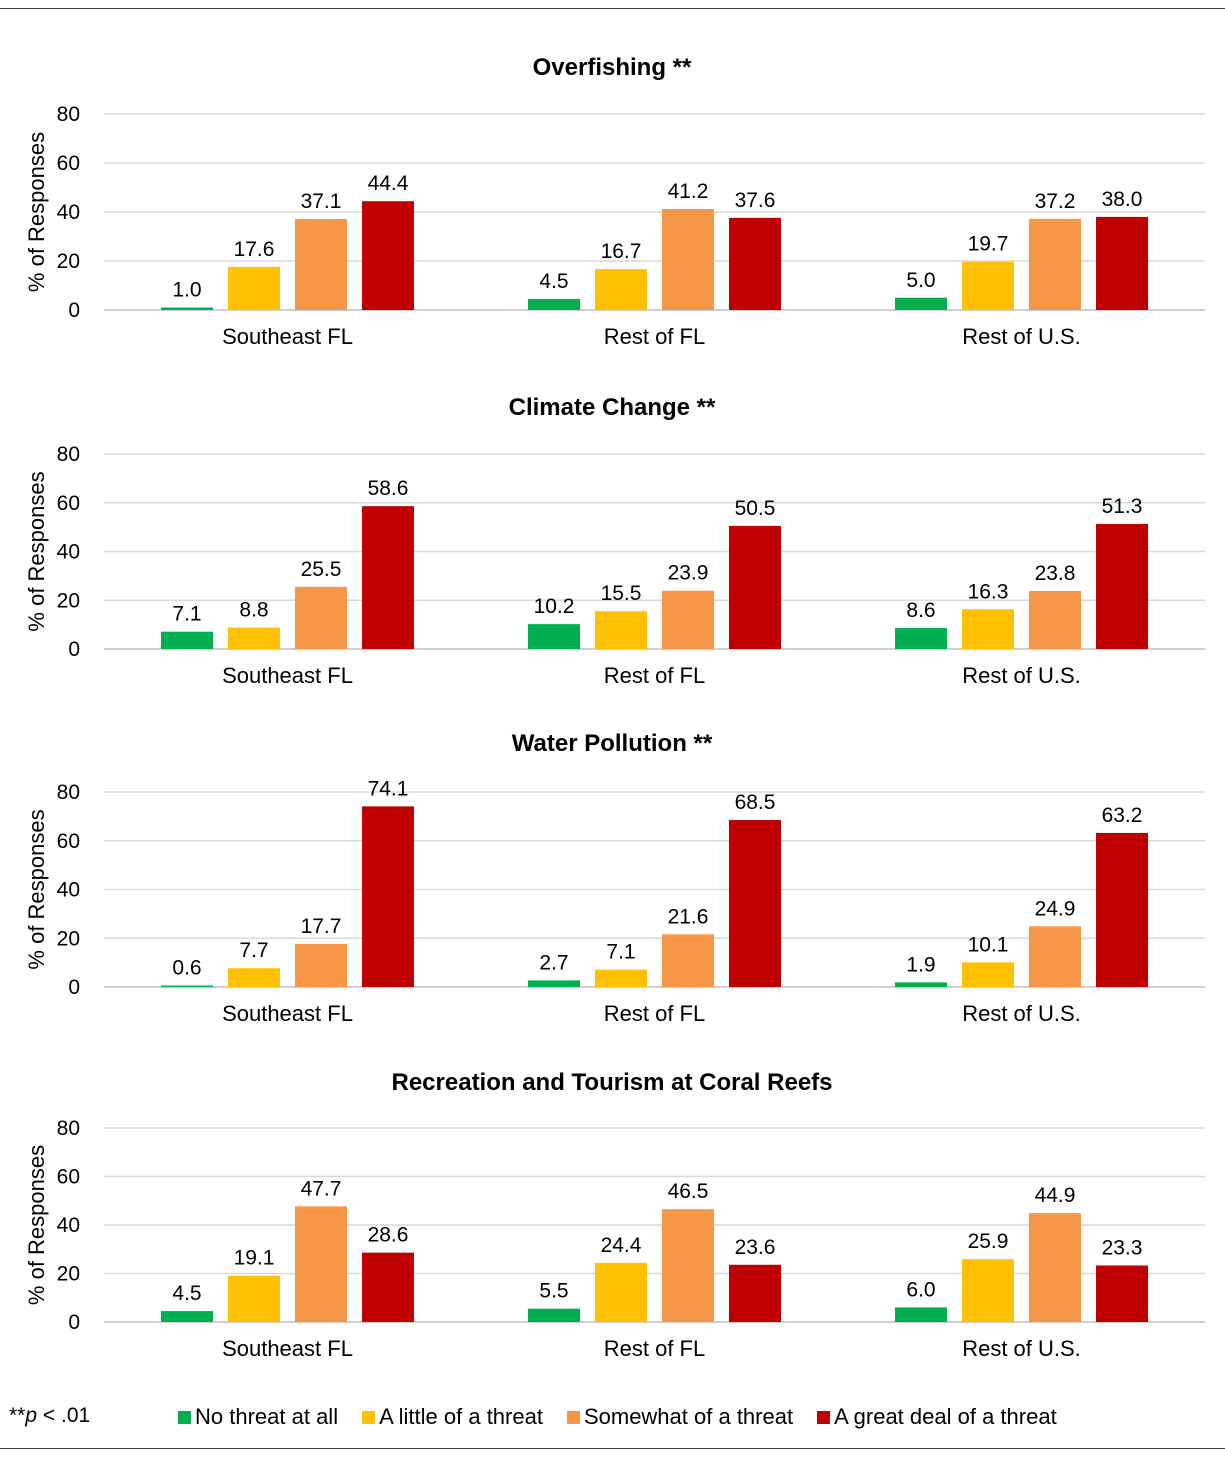  Describe the element at coordinates (553, 962) in the screenshot. I see `panel3-label-rest-of-fl-none: 2.7` at that location.